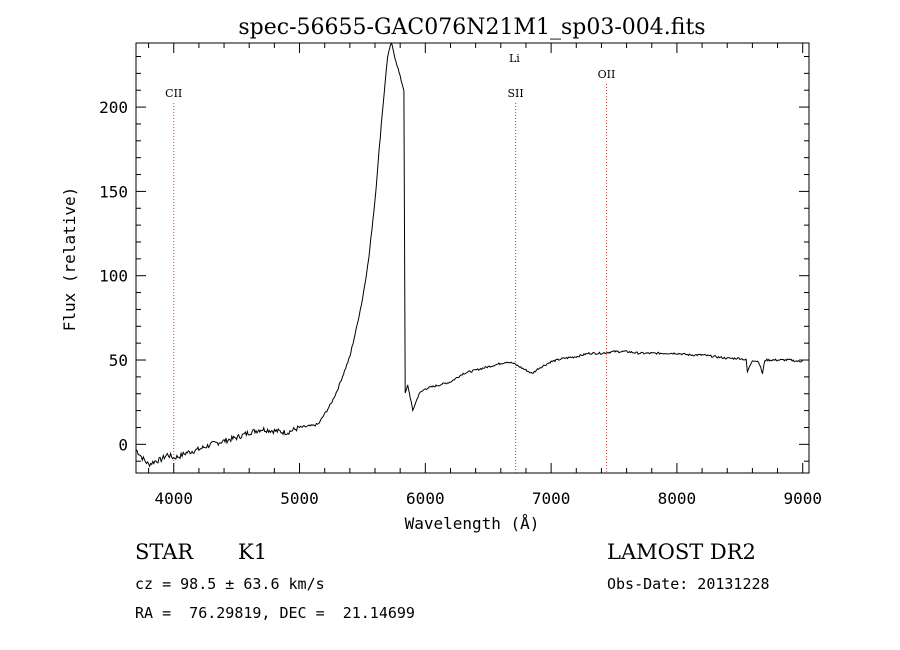 This screenshot has width=900, height=650. I want to click on redshift-velocity: cz = 98.5 ± 63.6 km/s, so click(230, 584).